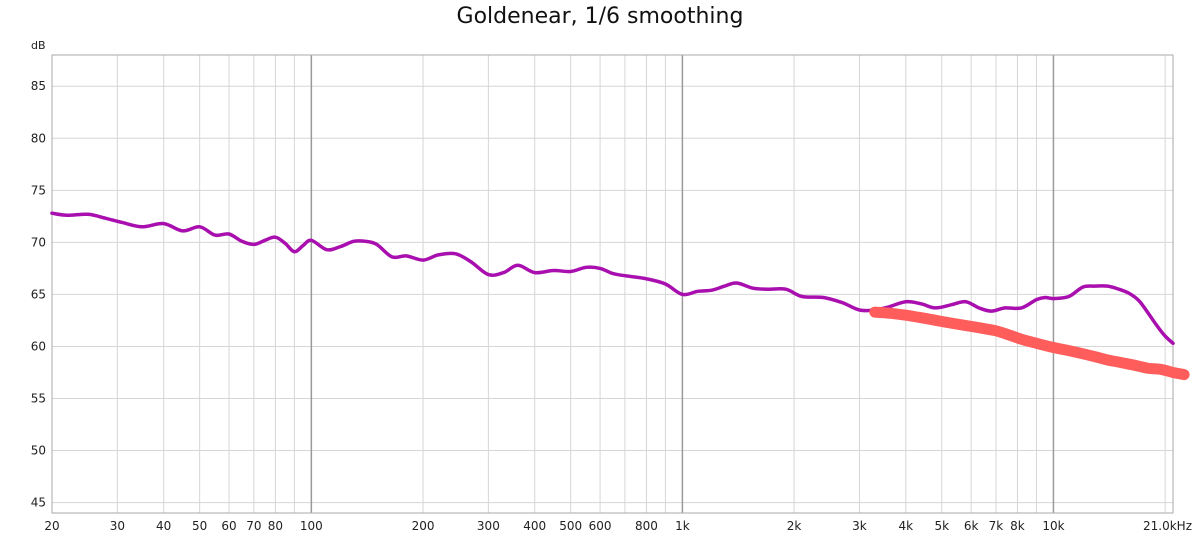 The height and width of the screenshot is (537, 1200). What do you see at coordinates (51, 526) in the screenshot?
I see `x-tick-label: 20` at bounding box center [51, 526].